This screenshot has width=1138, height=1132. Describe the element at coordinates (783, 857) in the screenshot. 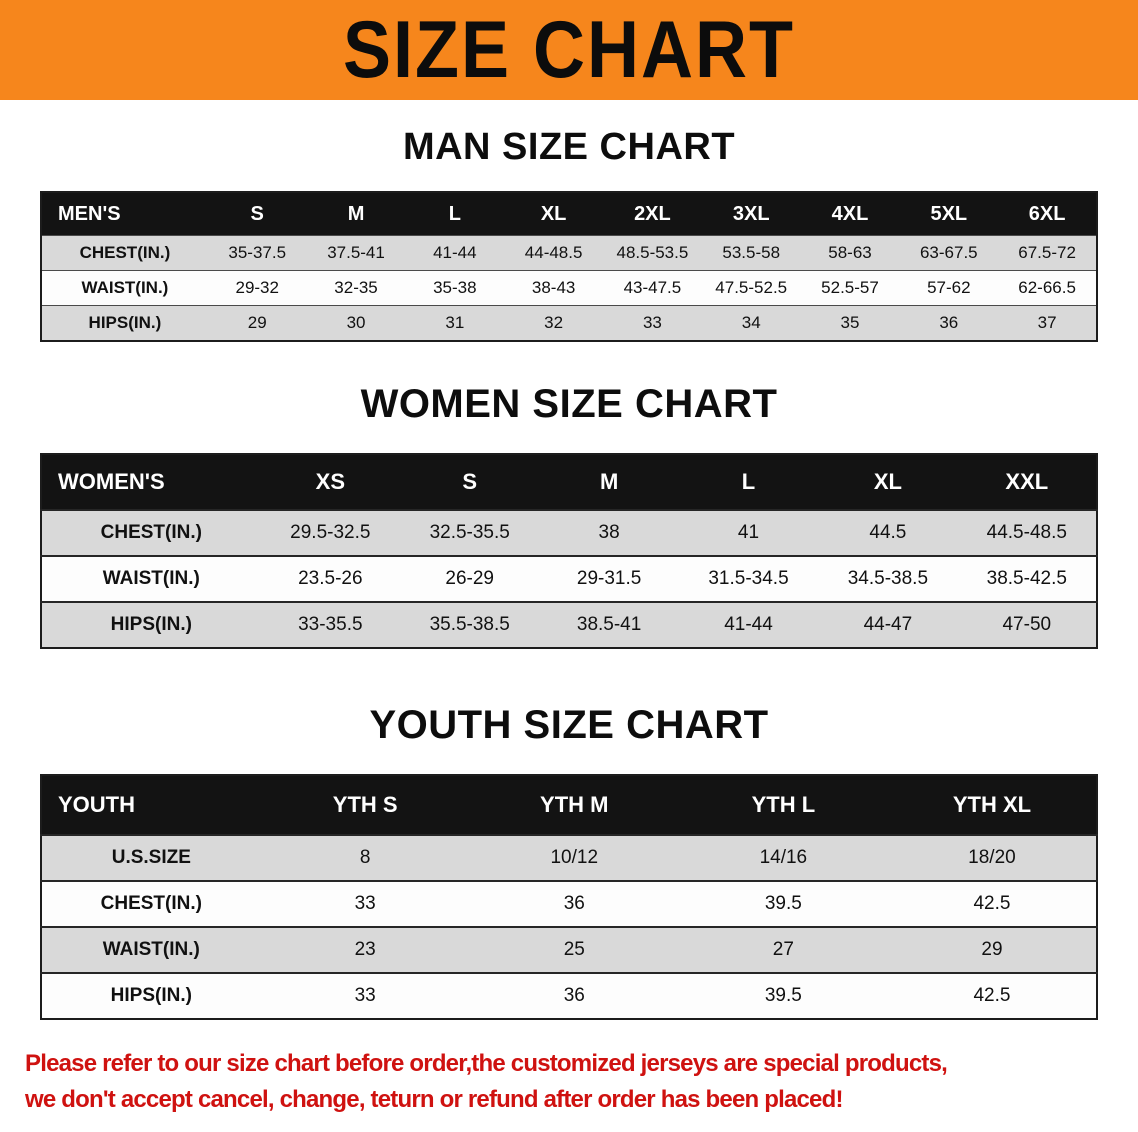

I see `measurement-value-cell: 14/16` at that location.